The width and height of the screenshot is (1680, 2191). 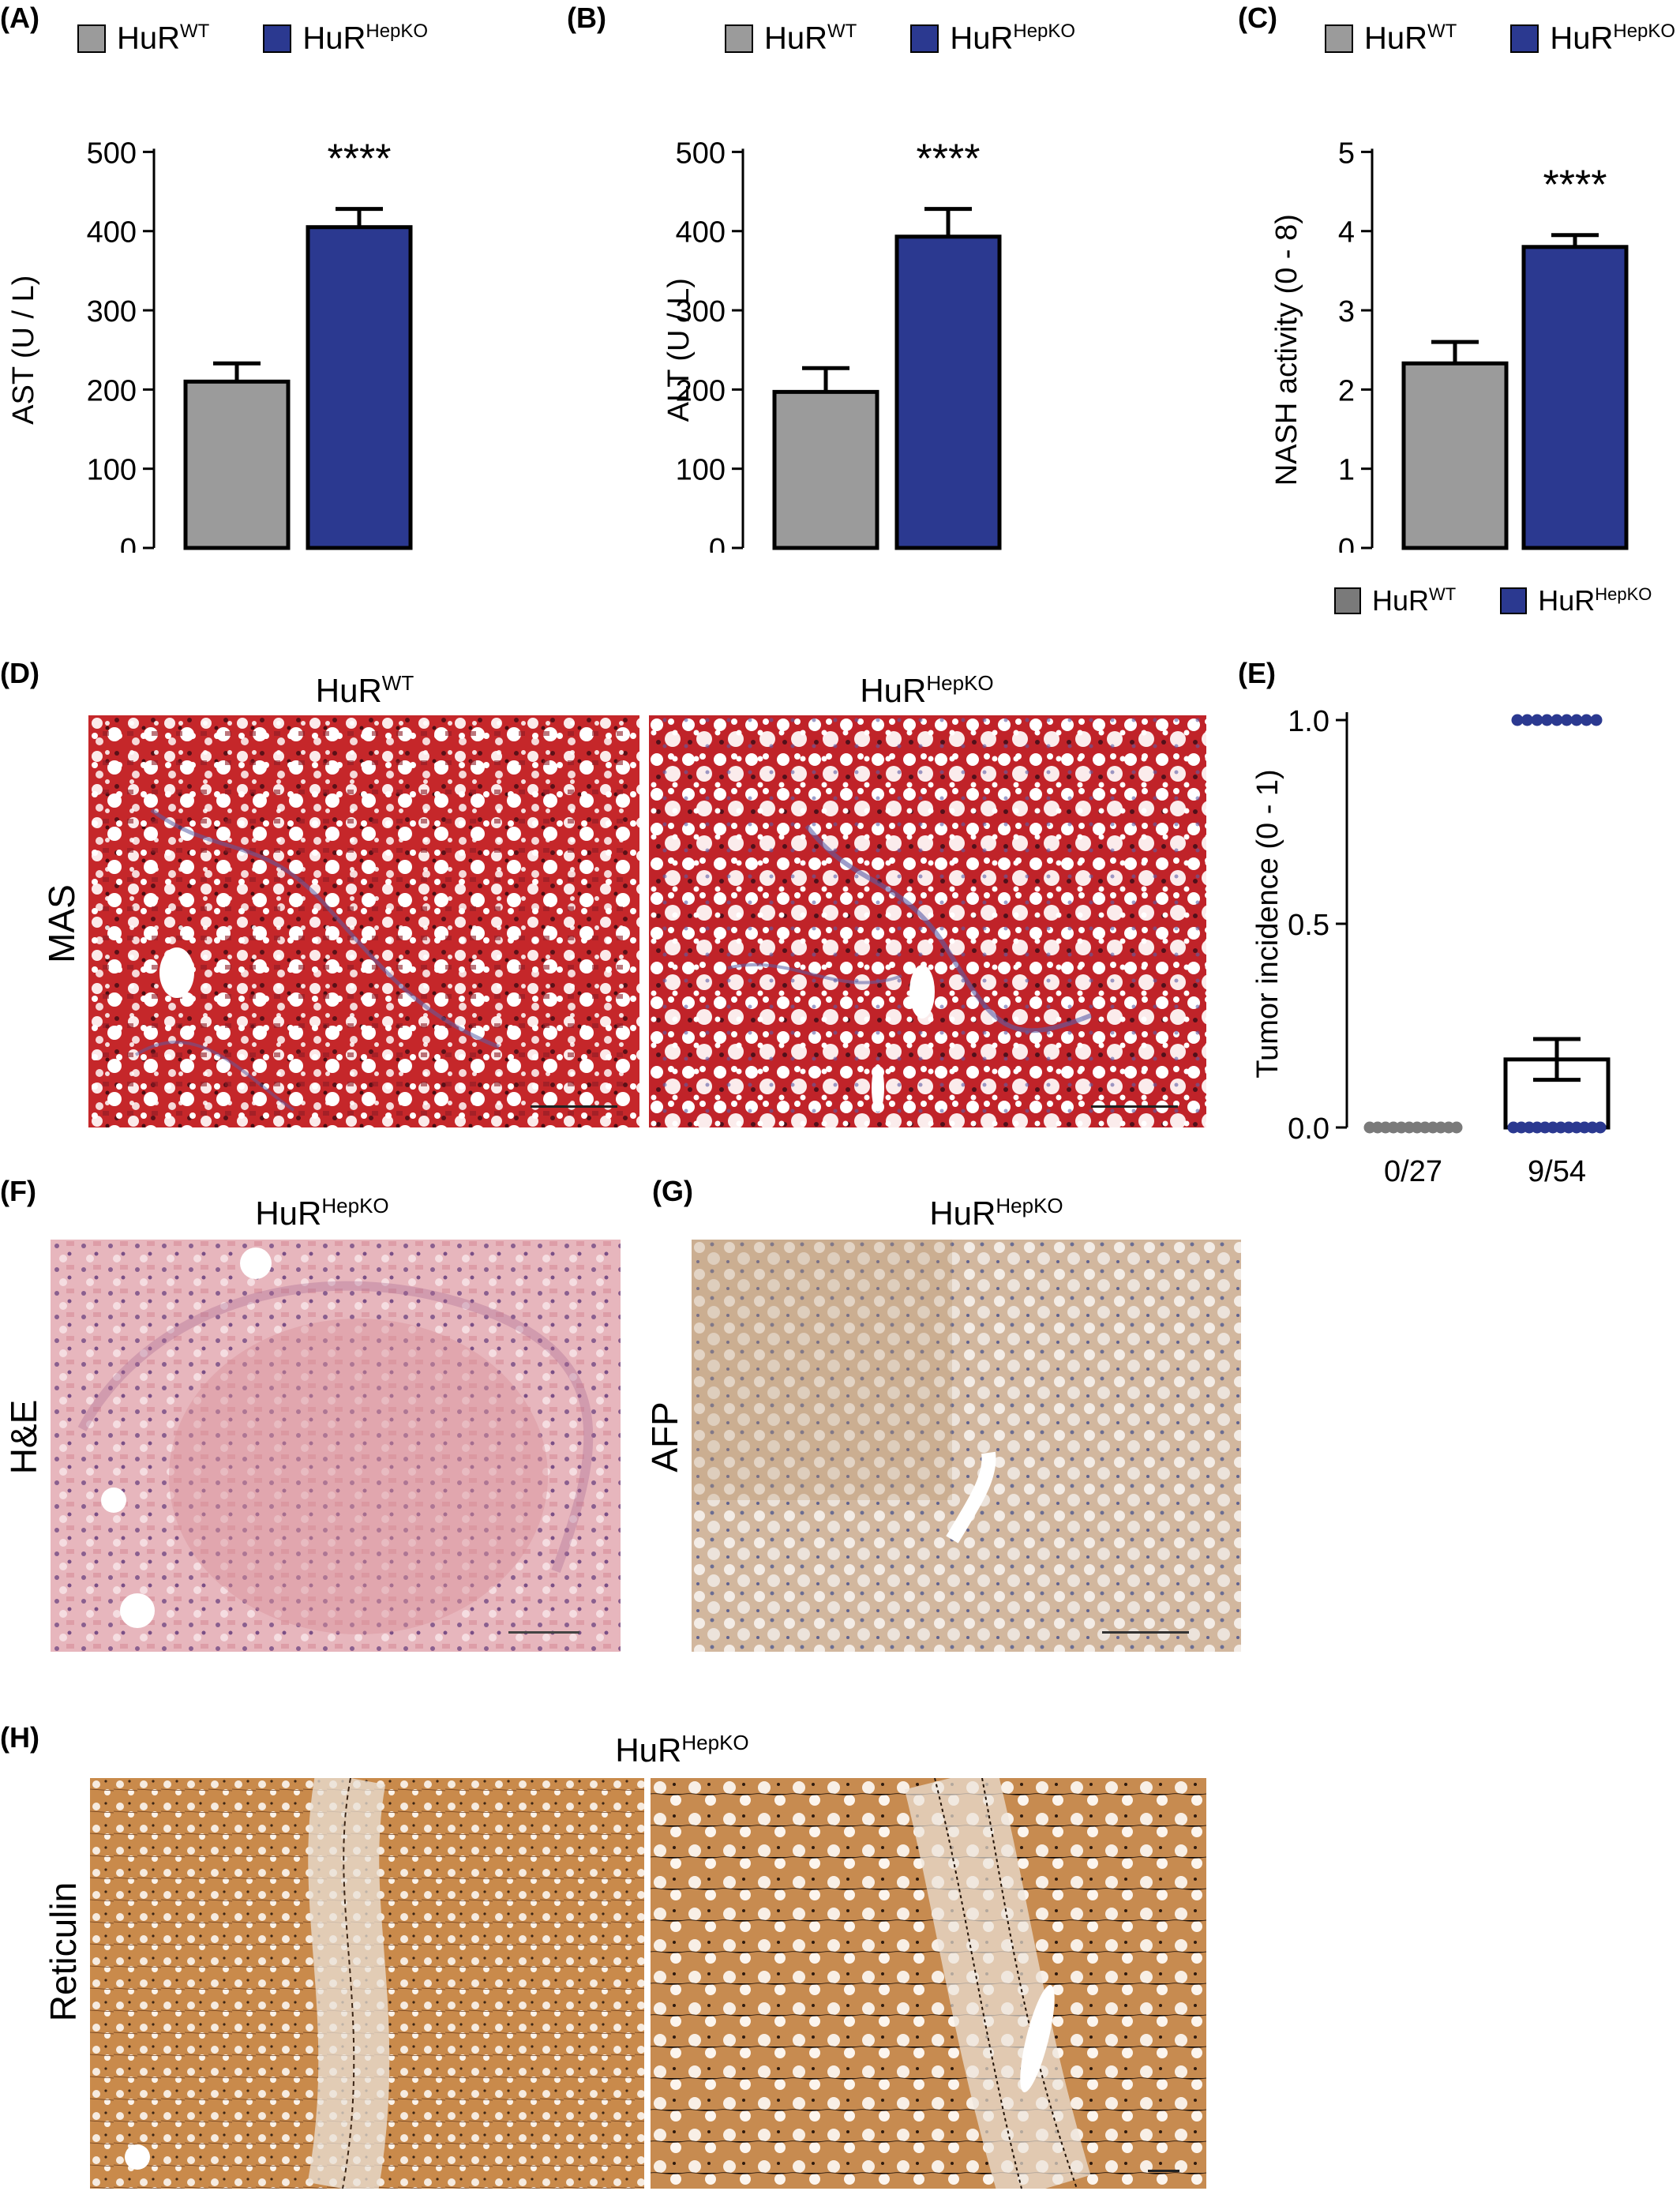 What do you see at coordinates (1346, 391) in the screenshot?
I see `y-tick-label: 2` at bounding box center [1346, 391].